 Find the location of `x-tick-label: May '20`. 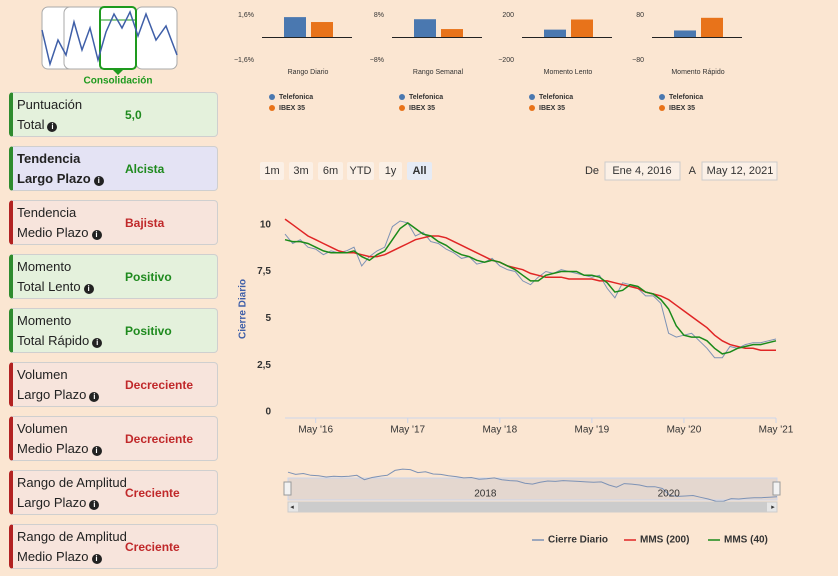

x-tick-label: May '20 is located at coordinates (684, 430).